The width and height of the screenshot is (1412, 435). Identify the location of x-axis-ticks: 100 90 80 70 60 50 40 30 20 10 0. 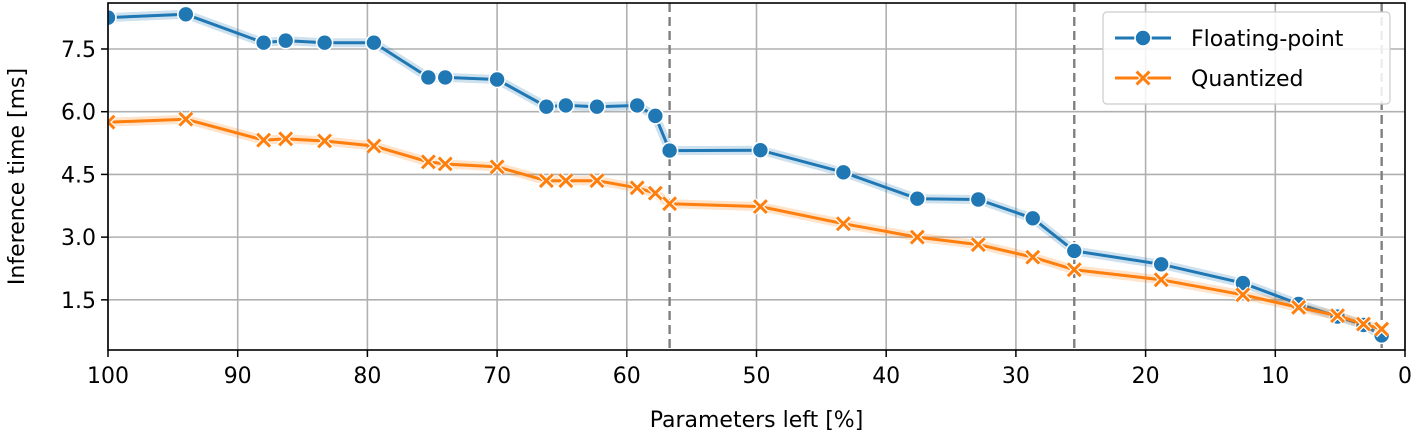
(749, 369).